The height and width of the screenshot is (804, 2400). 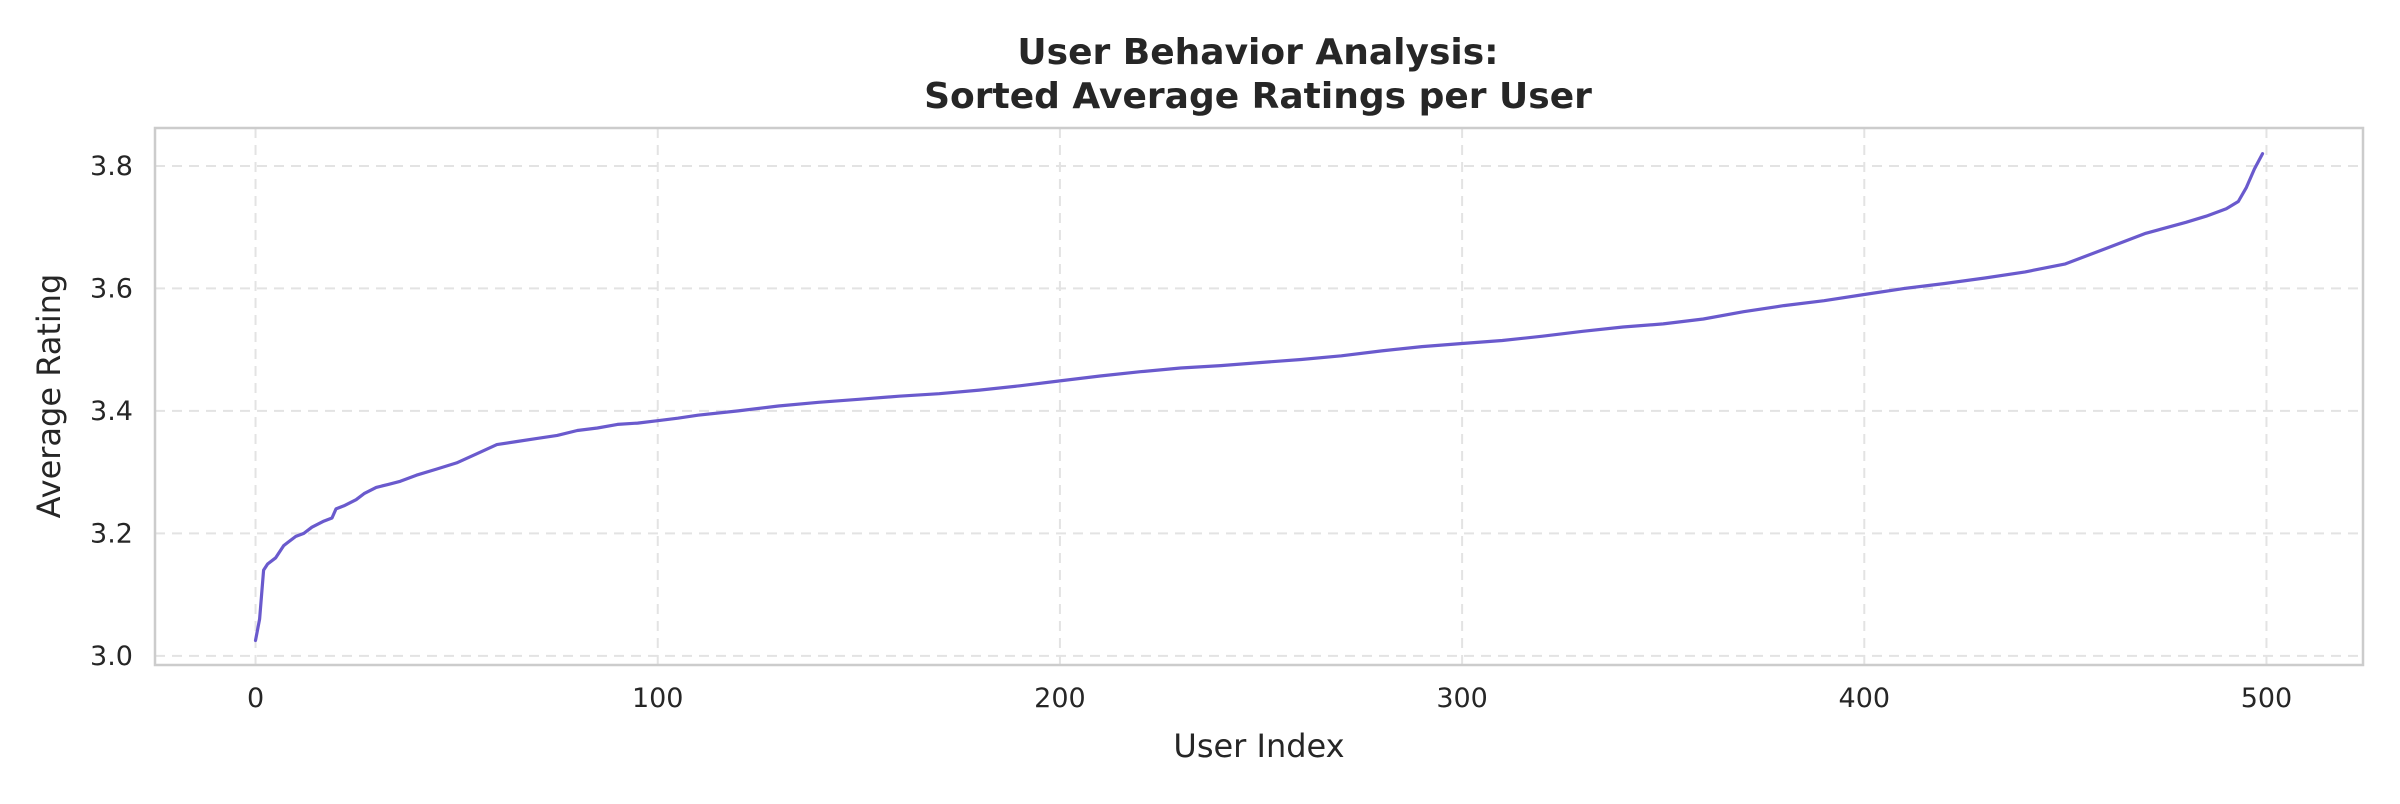 I want to click on x-tick-label: 300, so click(x=1462, y=698).